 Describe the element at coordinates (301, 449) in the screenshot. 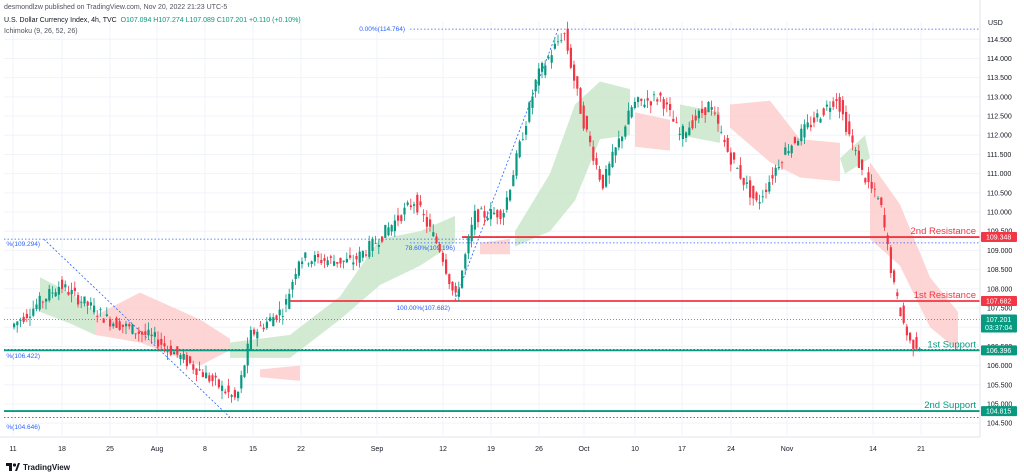

I see `time-tick-label: 22` at that location.